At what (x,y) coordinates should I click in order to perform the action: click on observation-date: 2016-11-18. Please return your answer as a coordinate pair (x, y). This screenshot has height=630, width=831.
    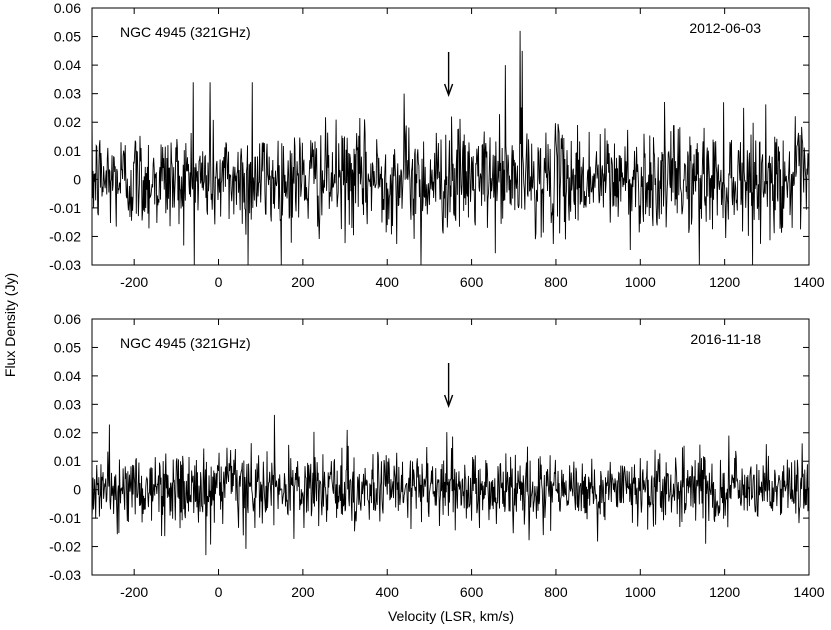
    Looking at the image, I should click on (725, 339).